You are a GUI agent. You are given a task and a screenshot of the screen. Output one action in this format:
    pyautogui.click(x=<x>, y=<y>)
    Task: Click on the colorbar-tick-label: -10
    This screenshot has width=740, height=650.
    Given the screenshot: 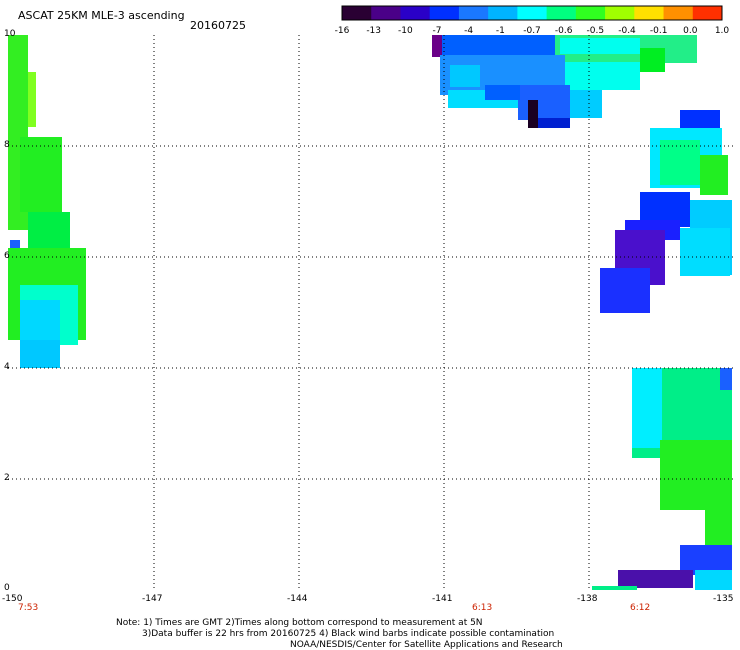 What is the action you would take?
    pyautogui.click(x=405, y=31)
    